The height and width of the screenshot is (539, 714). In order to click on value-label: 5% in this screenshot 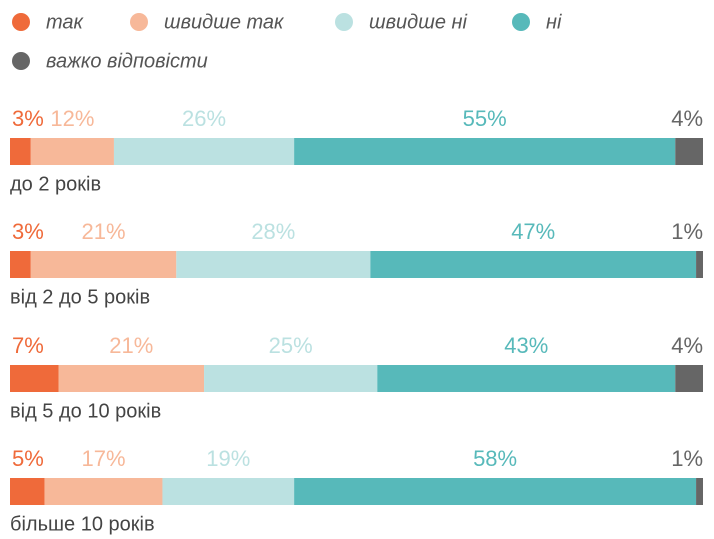, I will do `click(28, 458)`.